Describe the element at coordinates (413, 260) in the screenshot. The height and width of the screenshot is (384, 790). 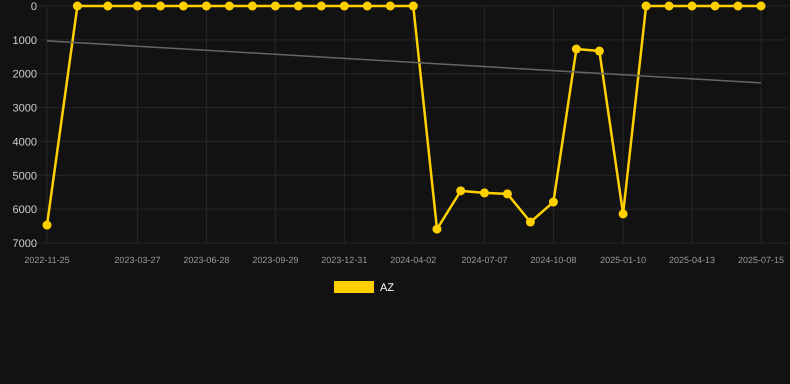
I see `x-tick-label: 2024-04-02` at that location.